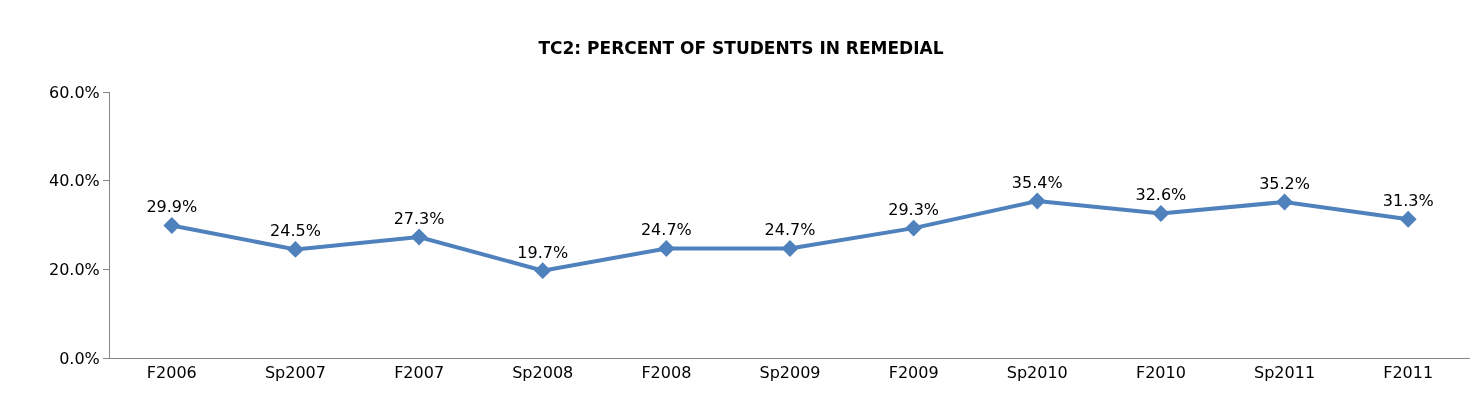  What do you see at coordinates (172, 207) in the screenshot?
I see `data-label: 29.9%` at bounding box center [172, 207].